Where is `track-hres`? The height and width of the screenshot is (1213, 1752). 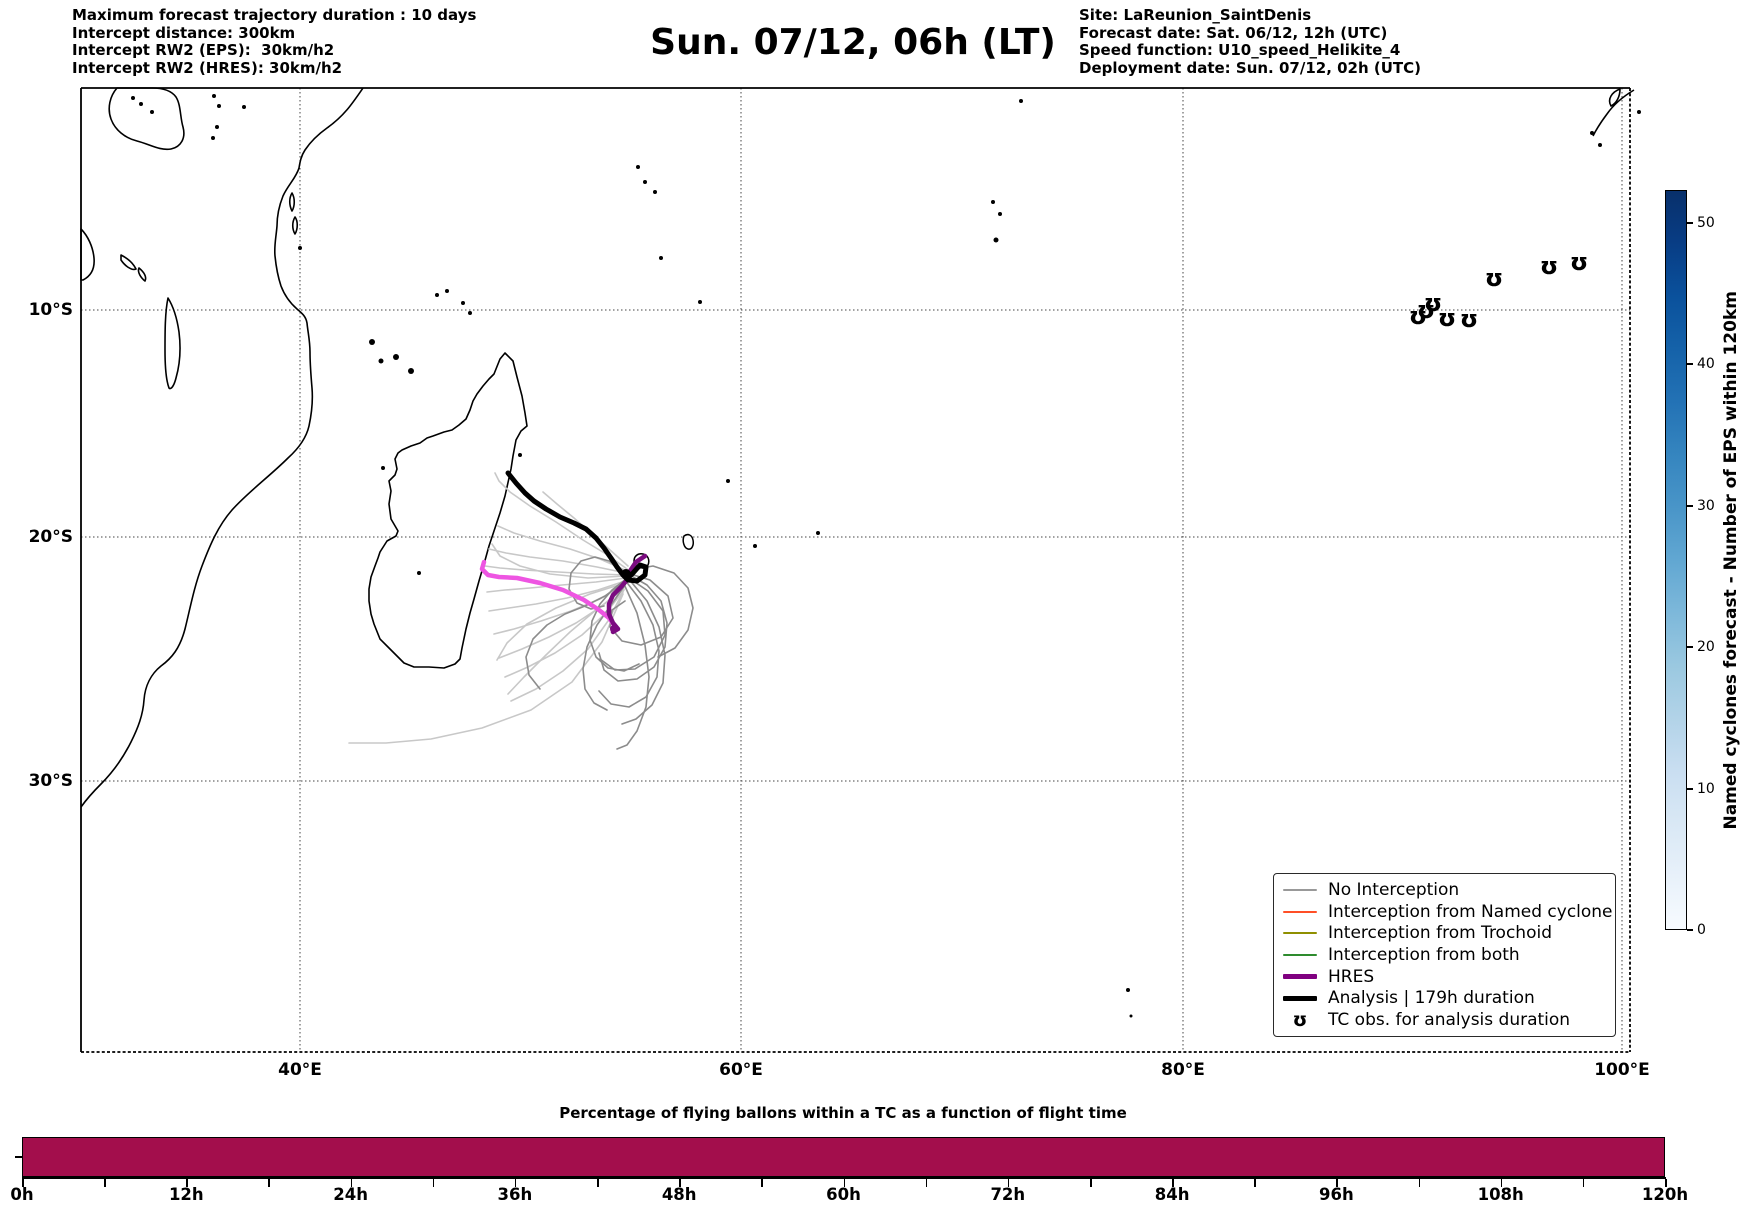
track-hres is located at coordinates (627, 594).